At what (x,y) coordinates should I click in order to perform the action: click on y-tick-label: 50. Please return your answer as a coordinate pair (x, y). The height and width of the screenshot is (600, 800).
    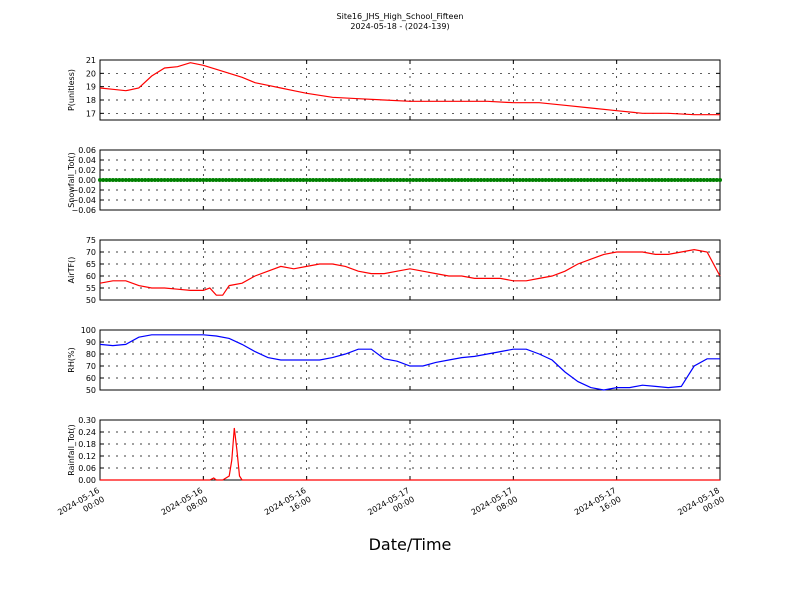
    Looking at the image, I should click on (91, 390).